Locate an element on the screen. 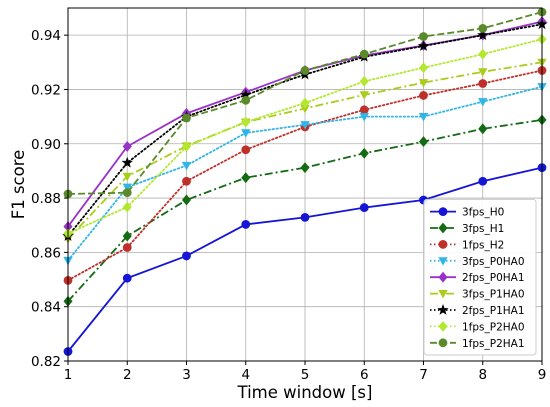  x-tick-label: 4 is located at coordinates (245, 375).